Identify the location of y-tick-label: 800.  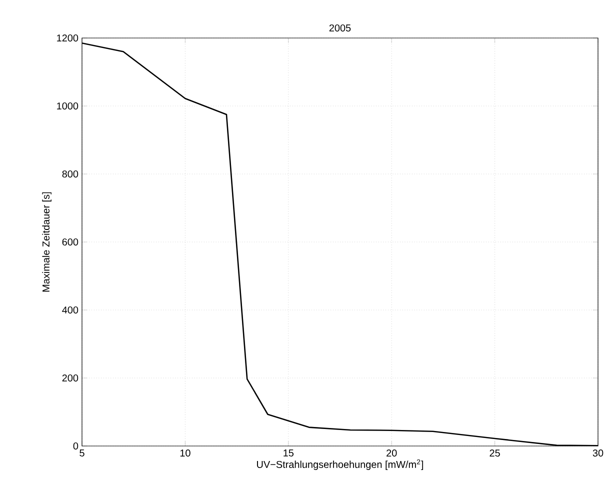
(70, 174).